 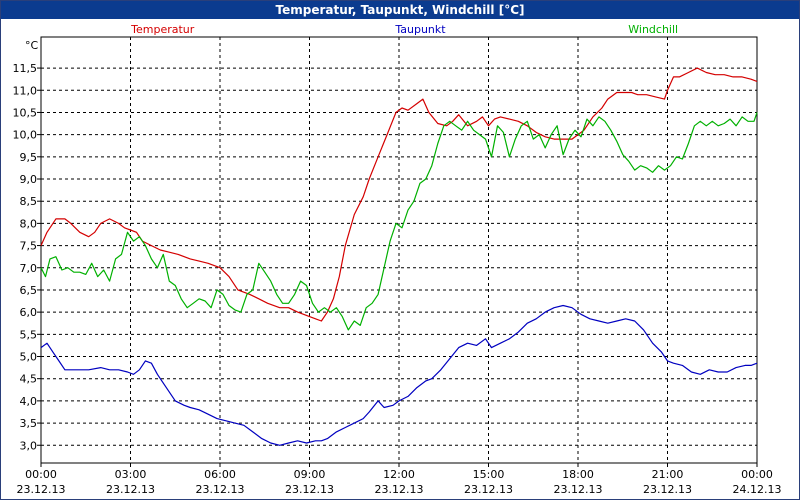 What do you see at coordinates (32, 45) in the screenshot?
I see `y-axis-unit: °C` at bounding box center [32, 45].